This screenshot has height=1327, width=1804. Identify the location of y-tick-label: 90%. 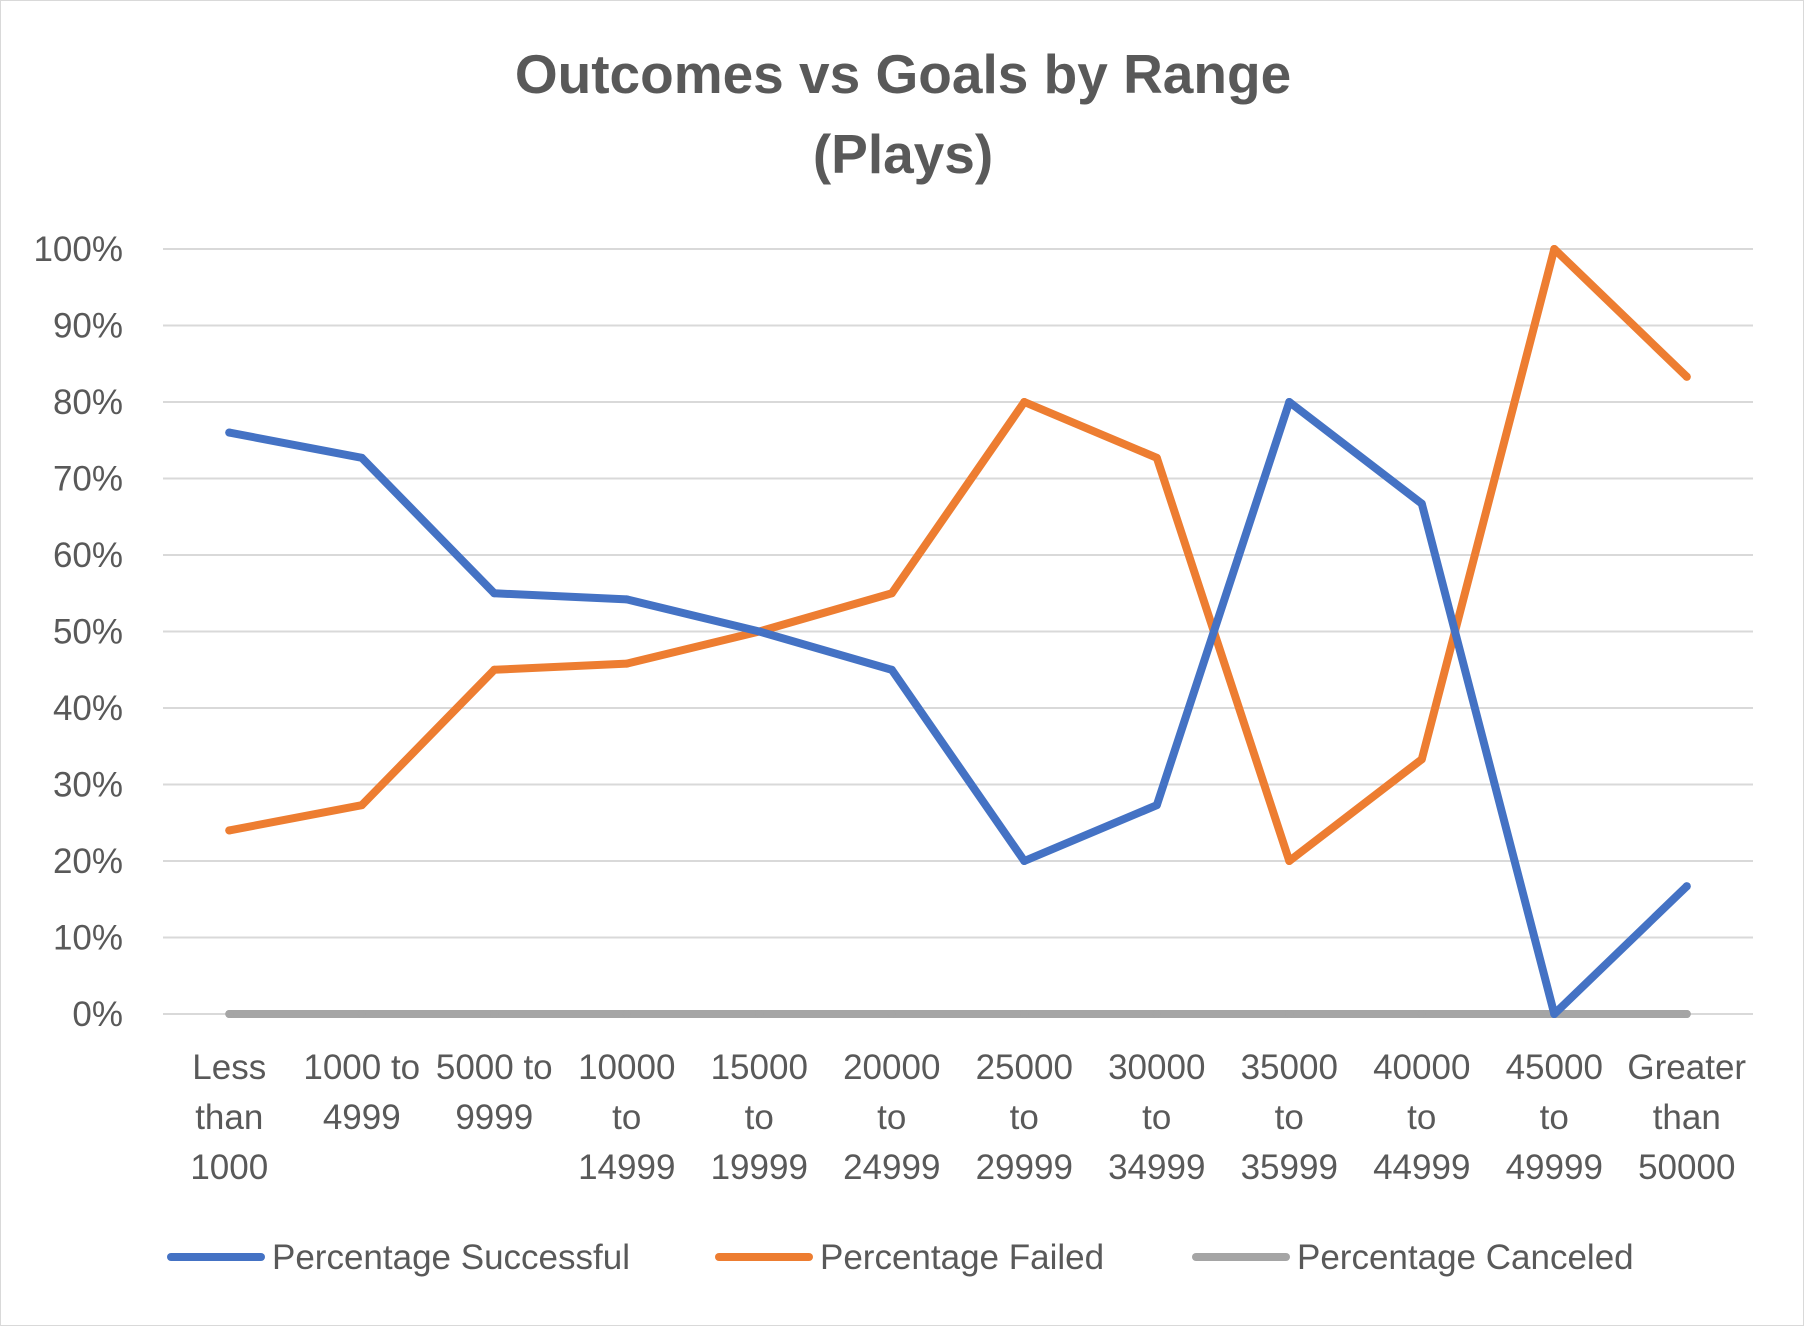
(88, 326).